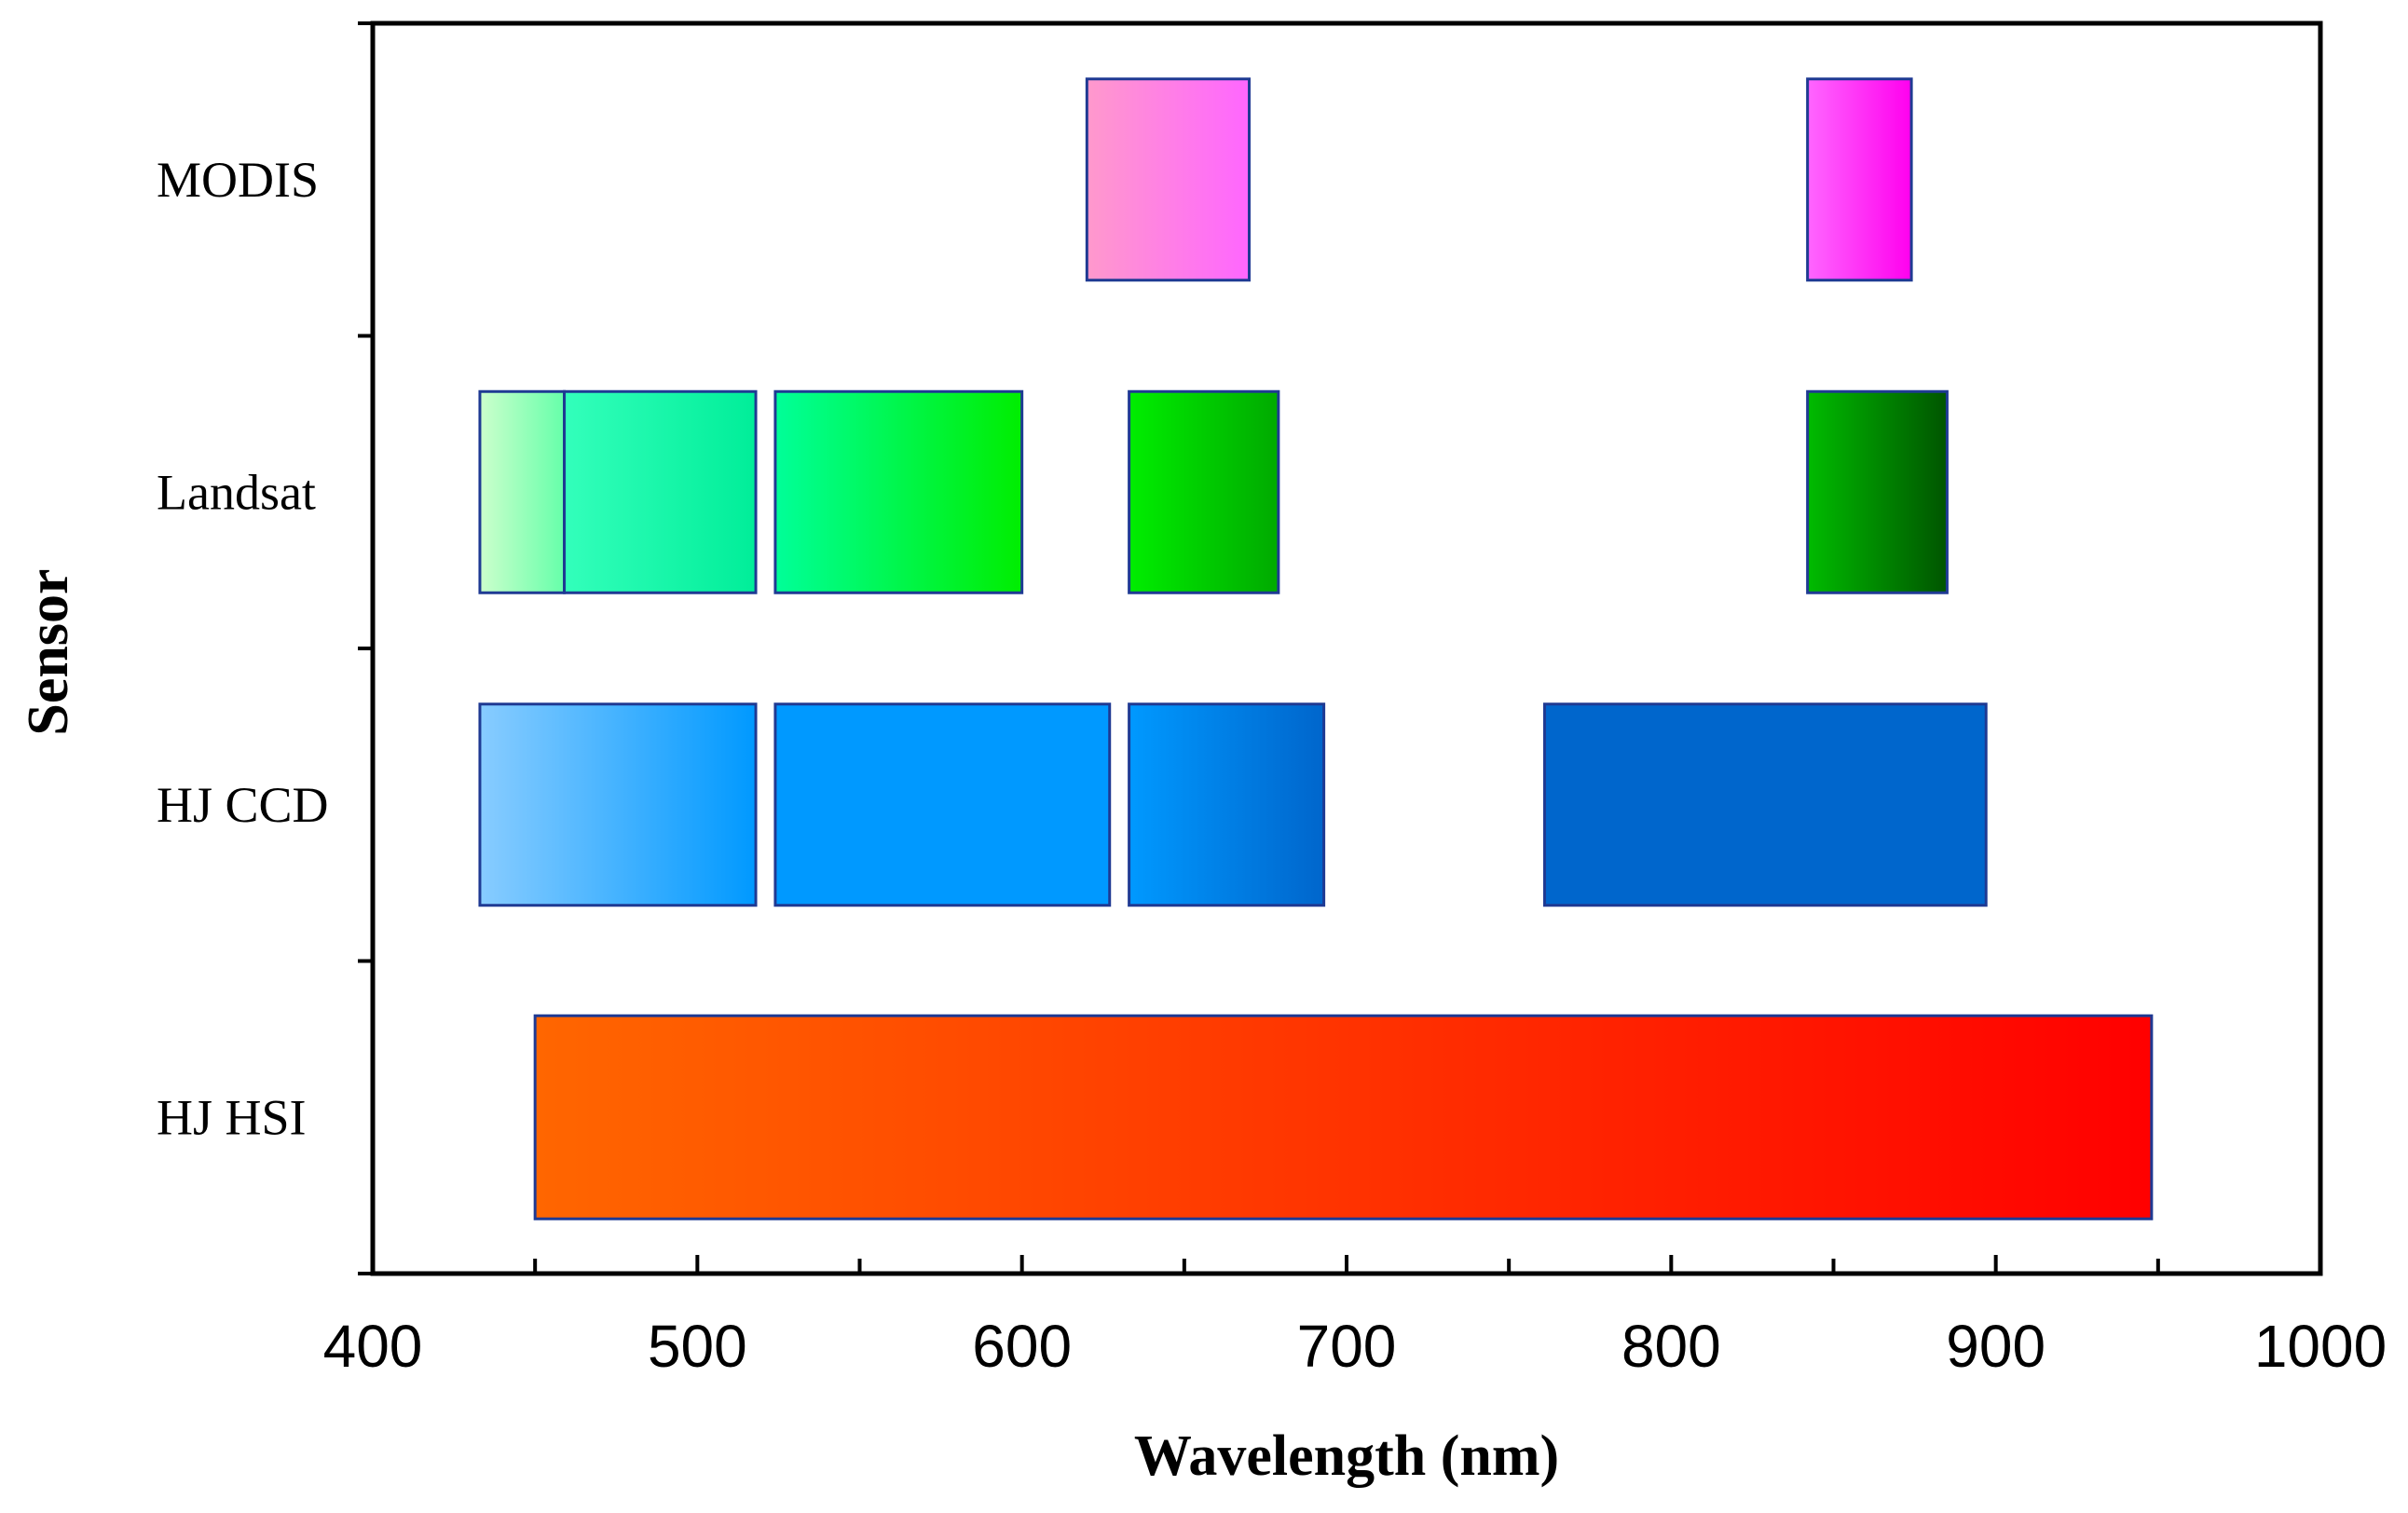  I want to click on sensor-label: HJ CCD, so click(243, 805).